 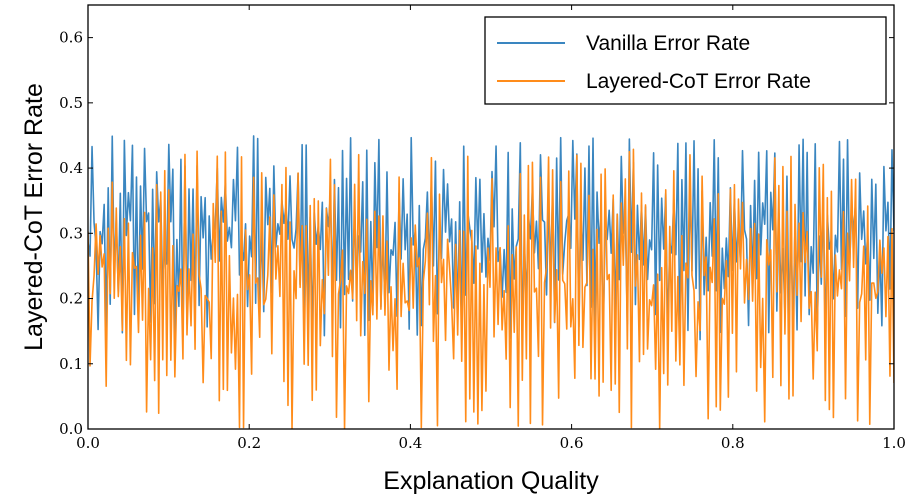 What do you see at coordinates (668, 43) in the screenshot?
I see `legend-label-vanilla: Vanilla Error Rate` at bounding box center [668, 43].